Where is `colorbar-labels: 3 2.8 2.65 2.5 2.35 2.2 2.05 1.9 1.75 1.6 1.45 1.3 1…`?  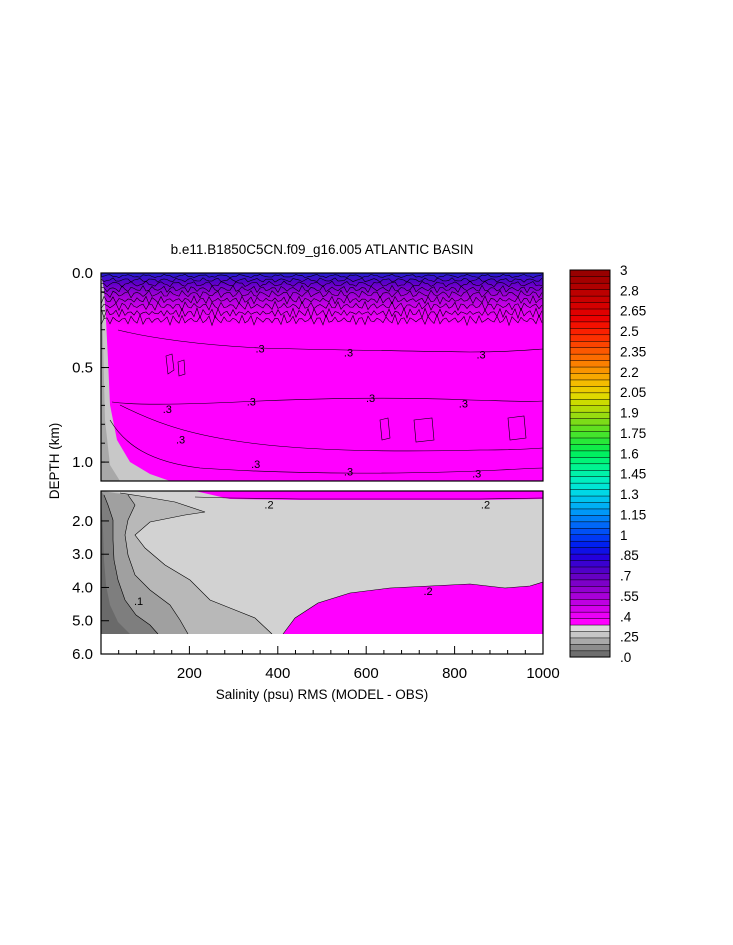
colorbar-labels: 3 2.8 2.65 2.5 2.35 2.2 2.05 1.9 1.75 1.6 1.45 1.3 1… is located at coordinates (633, 464).